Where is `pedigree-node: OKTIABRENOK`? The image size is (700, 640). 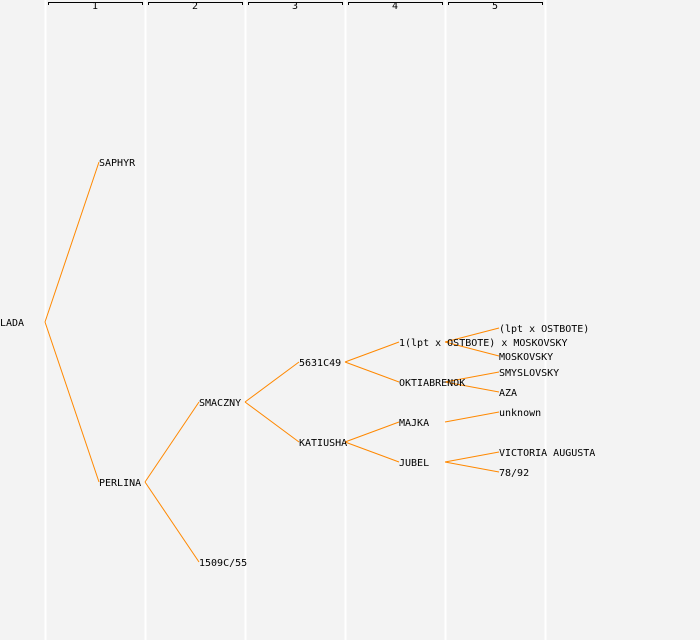
pedigree-node: OKTIABRENOK is located at coordinates (432, 383).